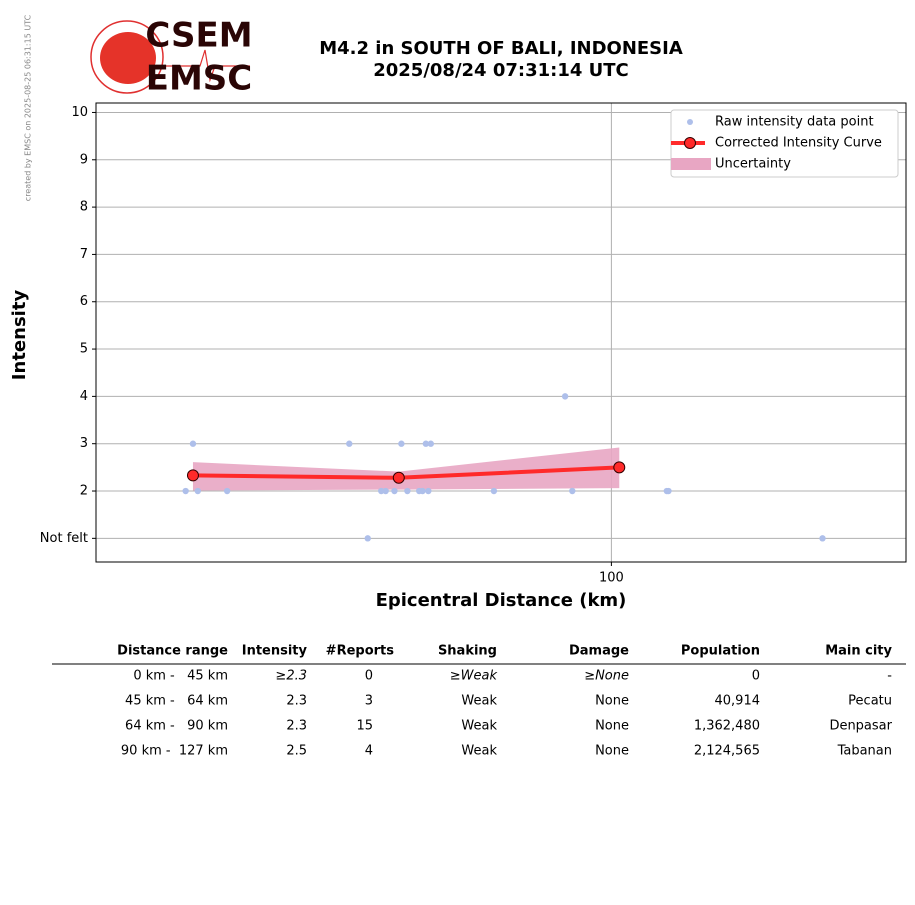 This screenshot has width=915, height=905. What do you see at coordinates (84, 396) in the screenshot?
I see `y-tick-label: 4` at bounding box center [84, 396].